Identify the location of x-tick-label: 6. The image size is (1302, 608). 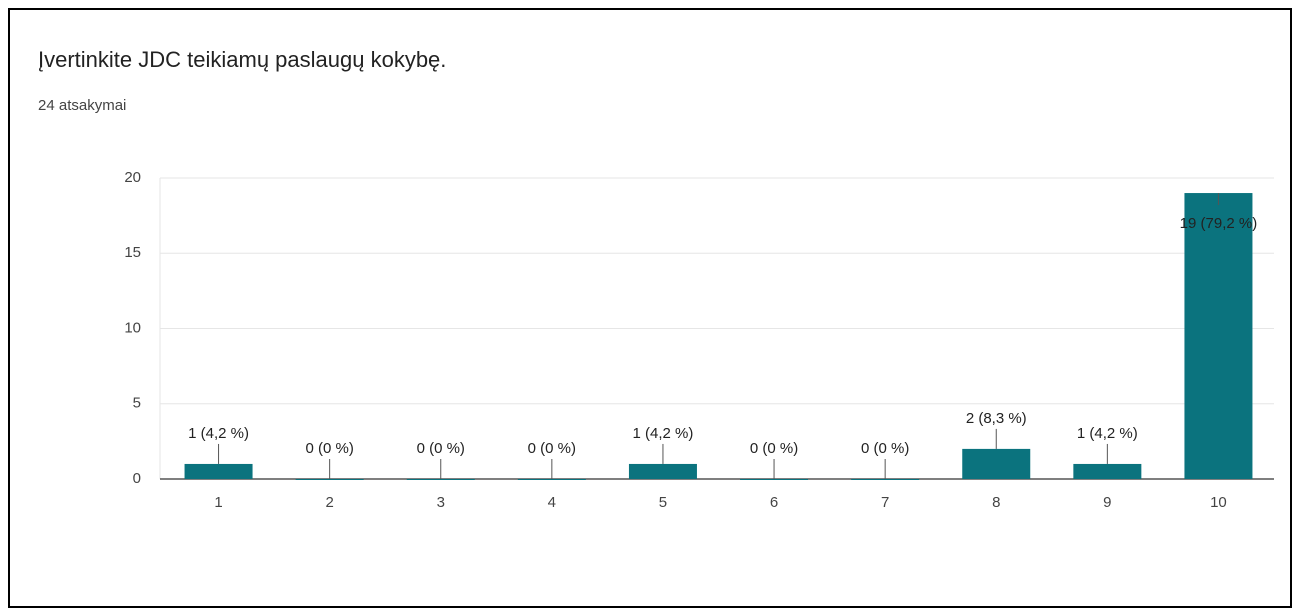
(774, 502).